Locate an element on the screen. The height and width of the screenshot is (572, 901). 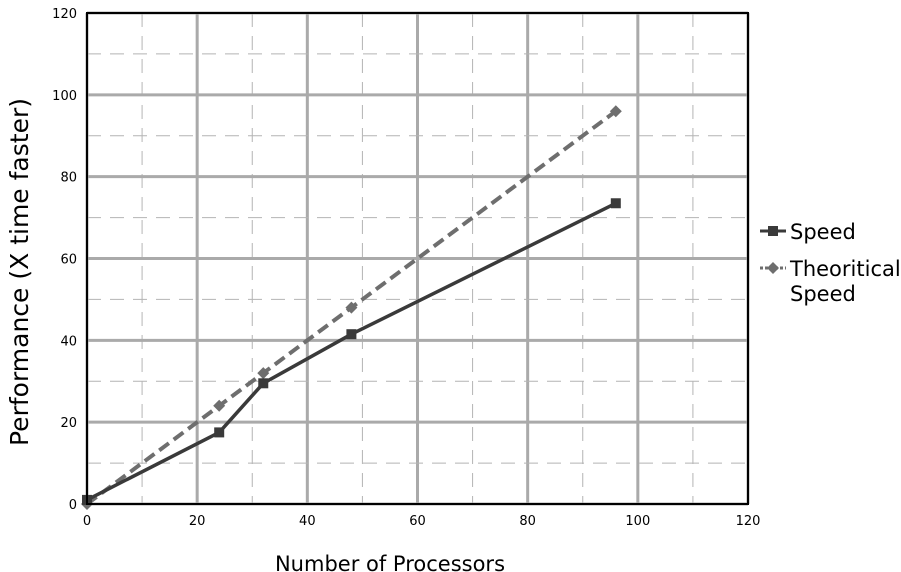
x-tick-label: 60 is located at coordinates (417, 521).